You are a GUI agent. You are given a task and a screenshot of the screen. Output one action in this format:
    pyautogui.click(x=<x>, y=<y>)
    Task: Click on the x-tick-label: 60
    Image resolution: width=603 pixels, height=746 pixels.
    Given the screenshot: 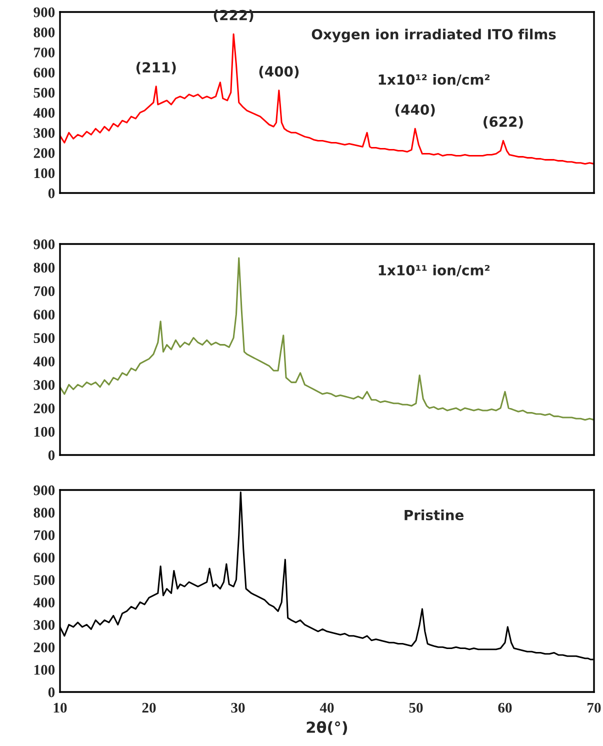 What is the action you would take?
    pyautogui.click(x=505, y=707)
    